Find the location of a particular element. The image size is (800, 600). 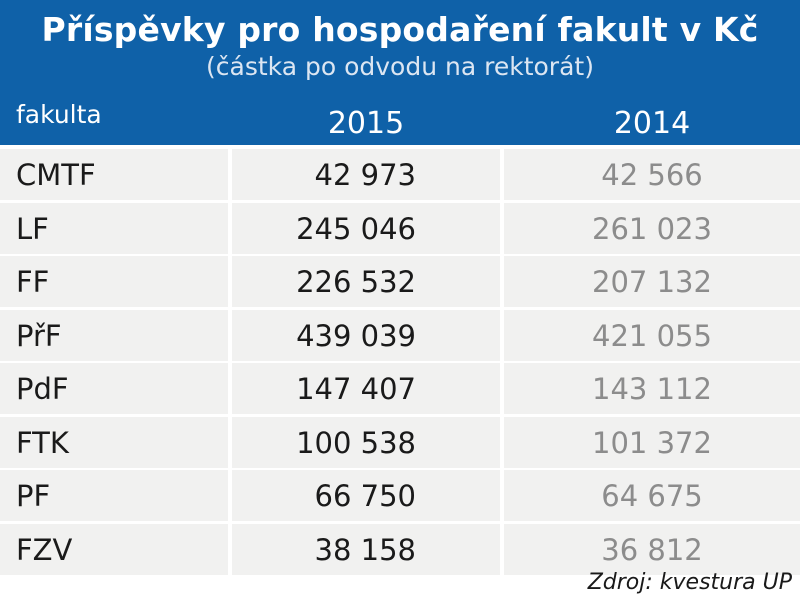

value-2014-cell-text: 36 812 is located at coordinates (652, 549).